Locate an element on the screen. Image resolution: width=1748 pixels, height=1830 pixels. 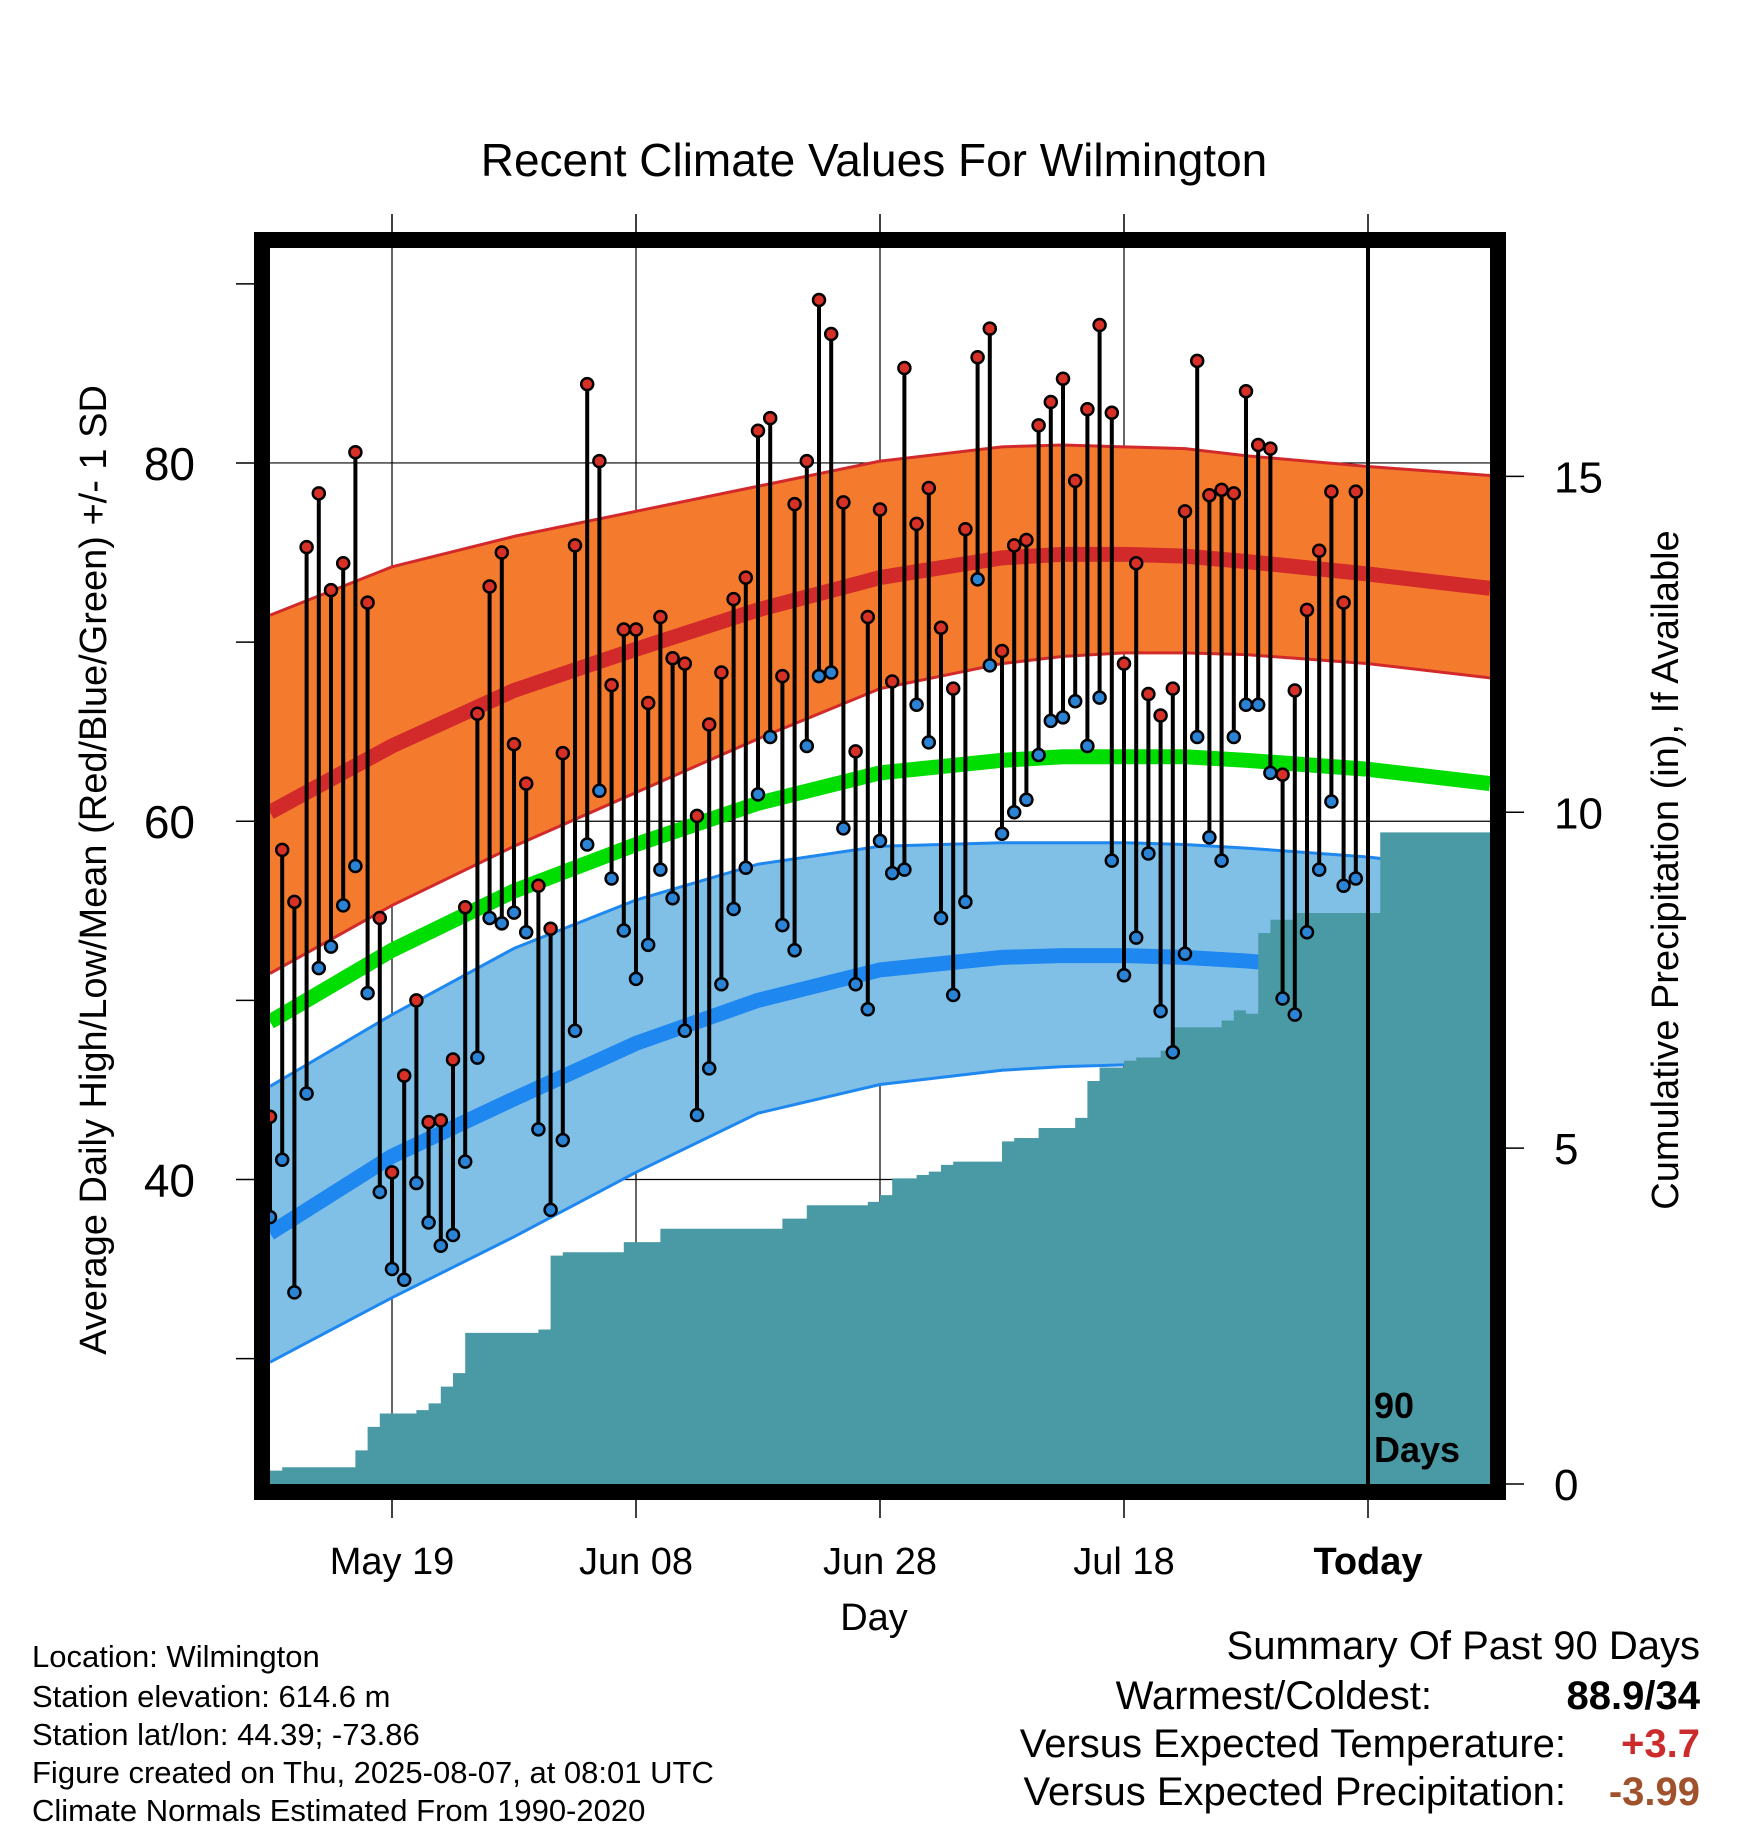
y-left-tick-label: 60 is located at coordinates (169, 822).